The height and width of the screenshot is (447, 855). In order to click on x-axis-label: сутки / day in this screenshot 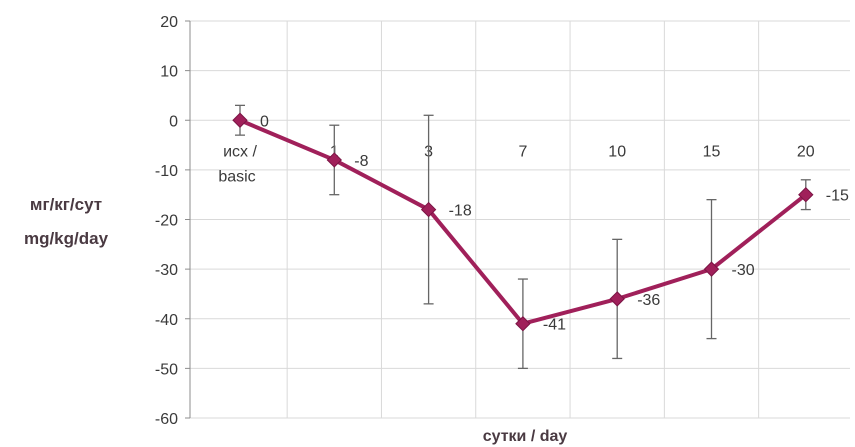, I will do `click(525, 436)`.